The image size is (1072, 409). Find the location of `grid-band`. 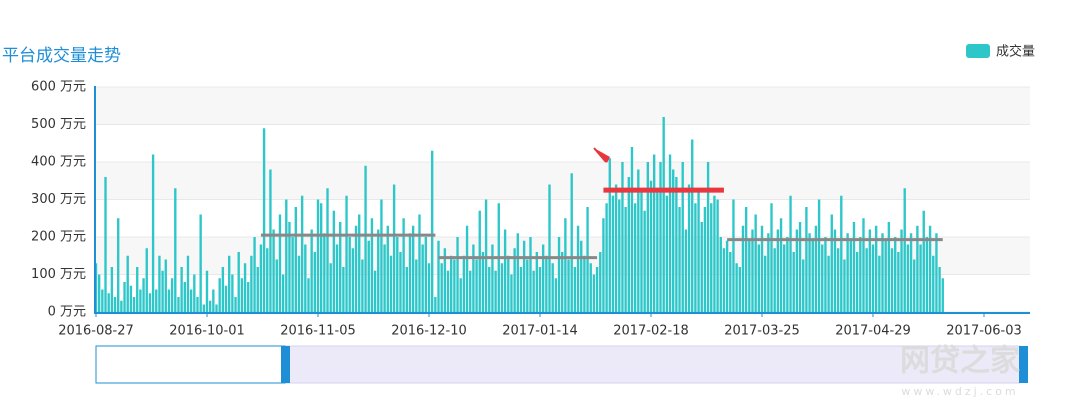

grid-band is located at coordinates (563, 106).